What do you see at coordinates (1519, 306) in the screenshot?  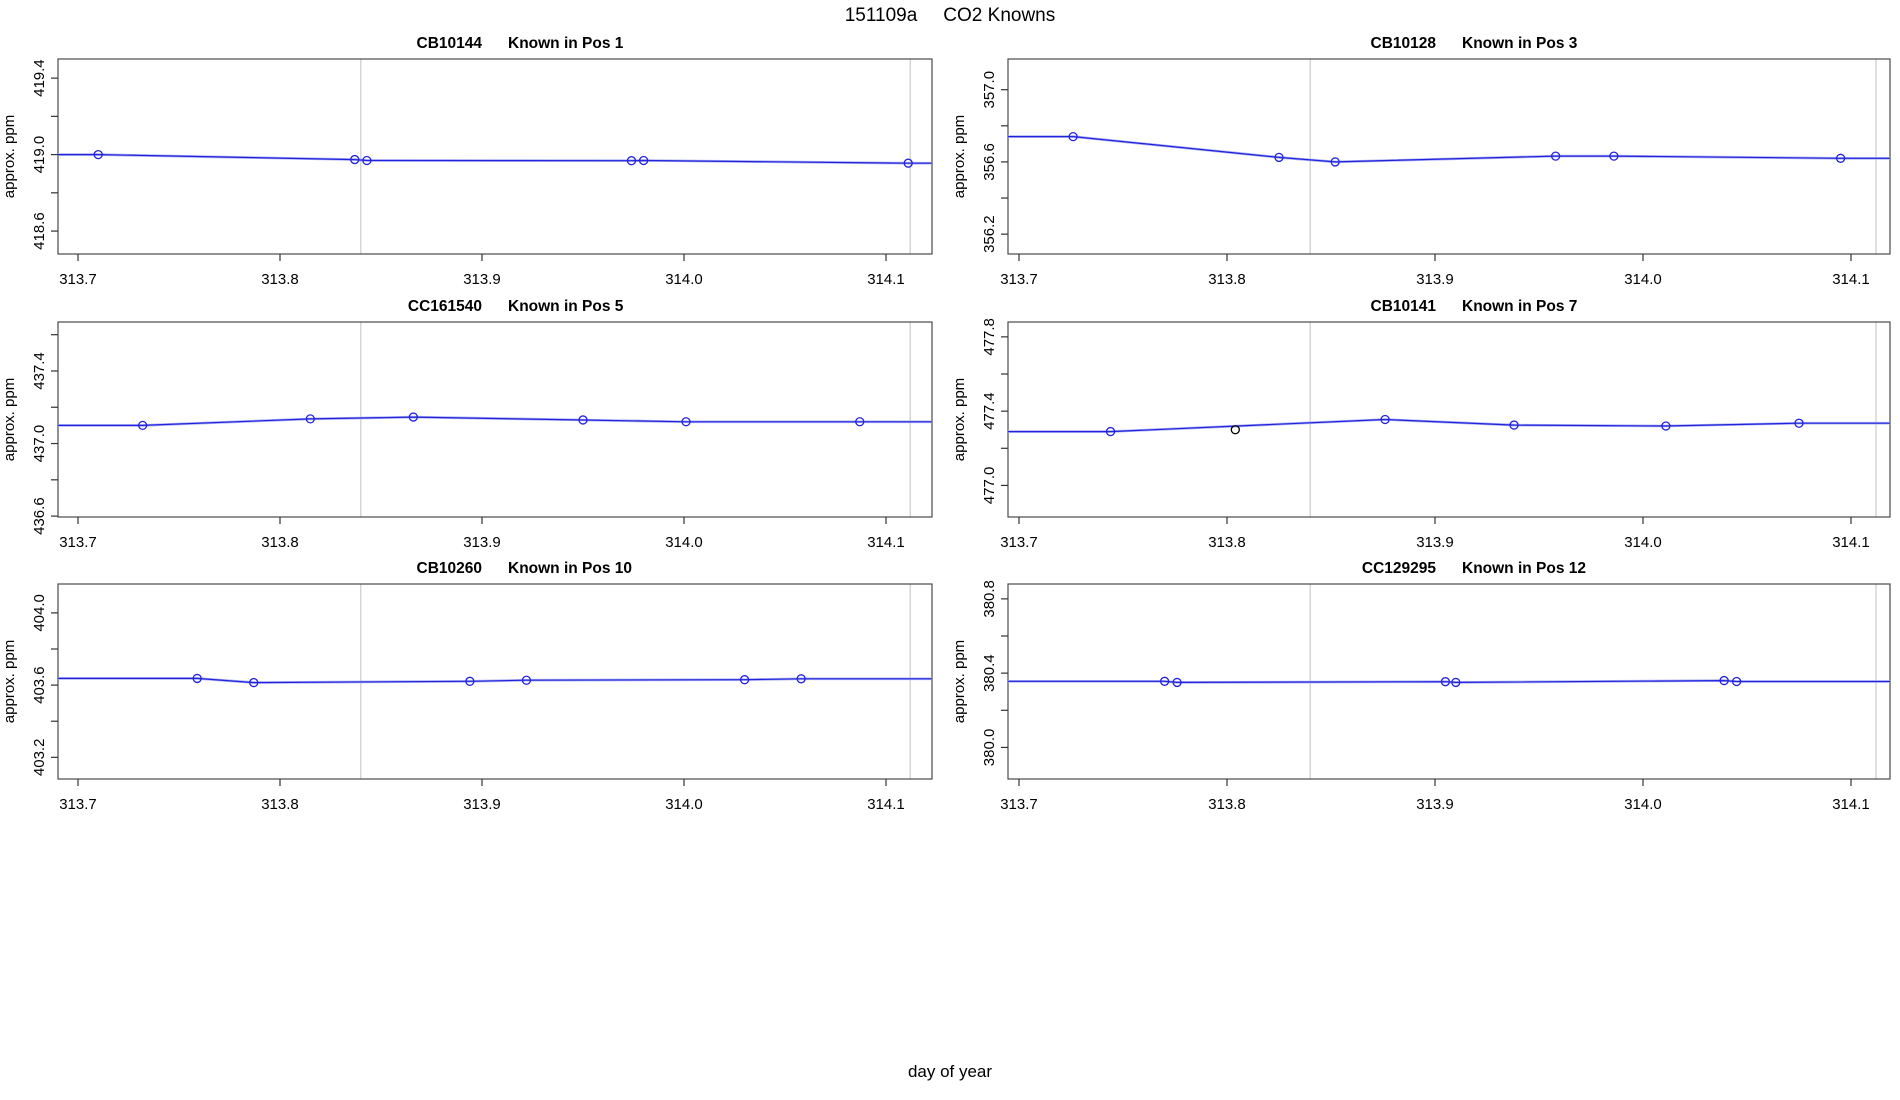 I see `panel-title-position: Known in Pos 7` at bounding box center [1519, 306].